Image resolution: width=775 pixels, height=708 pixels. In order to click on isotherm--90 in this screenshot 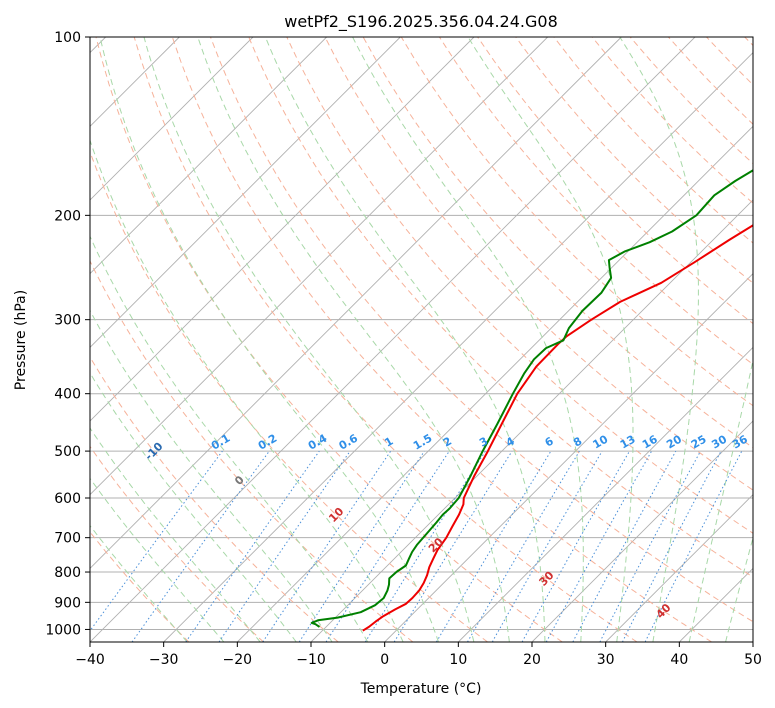, I will do `click(208, 156)`.